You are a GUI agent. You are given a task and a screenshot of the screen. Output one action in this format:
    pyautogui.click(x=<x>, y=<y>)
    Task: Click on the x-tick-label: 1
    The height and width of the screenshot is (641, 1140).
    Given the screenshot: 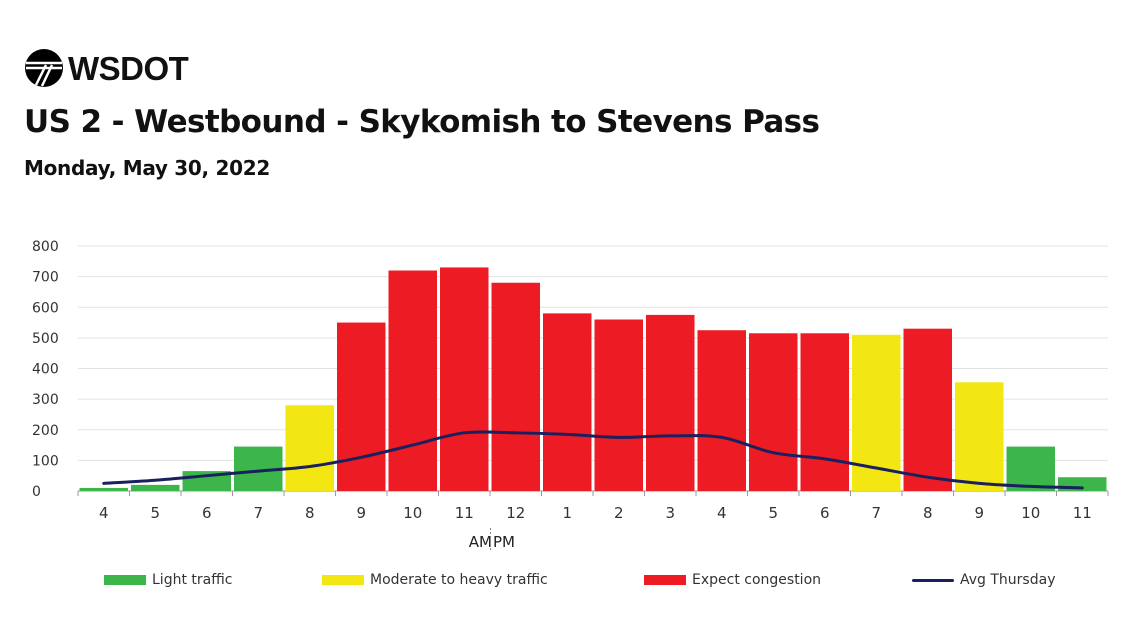 What is the action you would take?
    pyautogui.click(x=567, y=513)
    